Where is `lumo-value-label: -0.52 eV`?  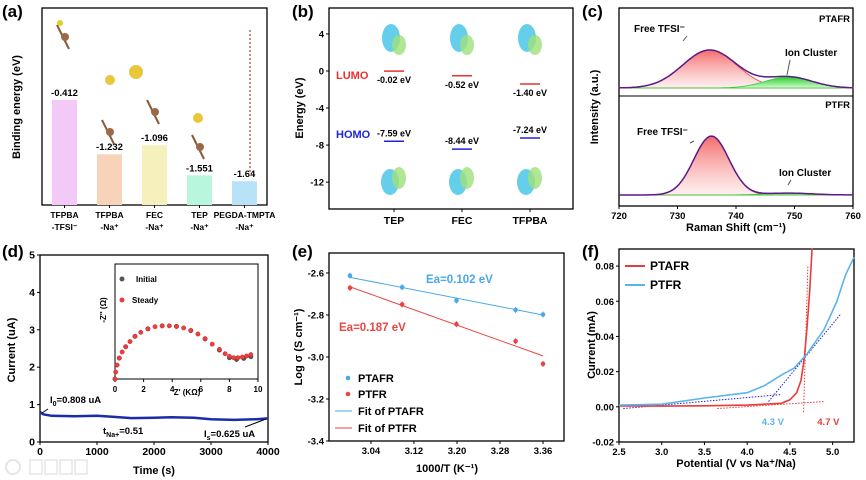 lumo-value-label: -0.52 eV is located at coordinates (462, 85).